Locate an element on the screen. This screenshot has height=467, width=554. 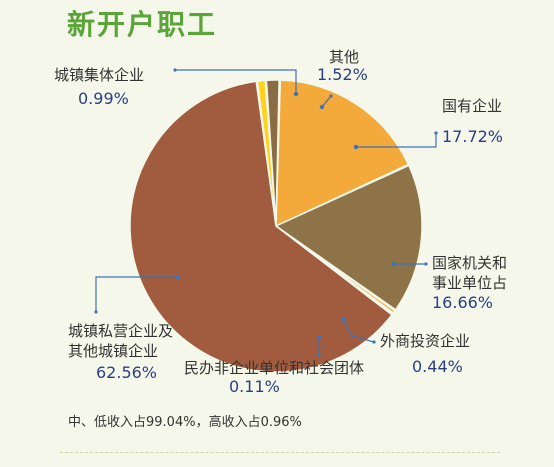
slice-label-3-0: 外商投资企业 is located at coordinates (425, 341).